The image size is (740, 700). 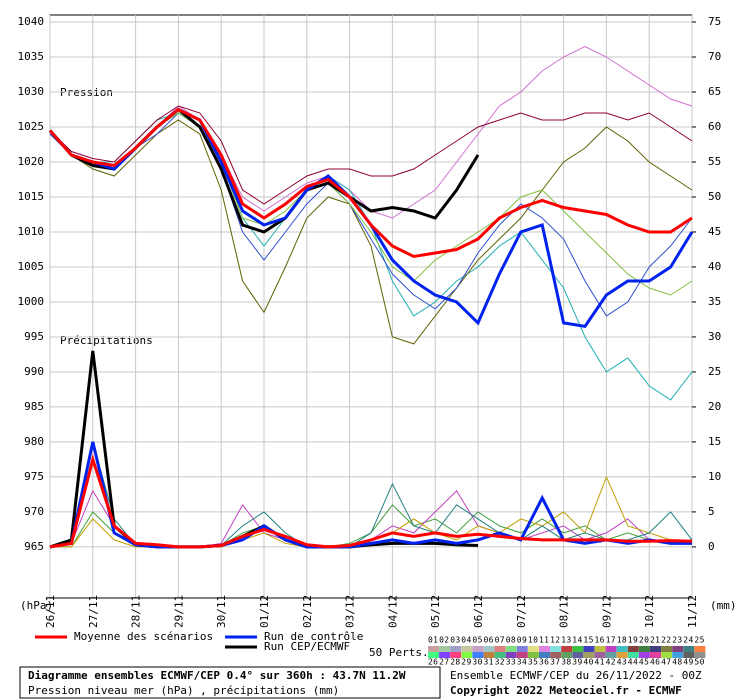 What do you see at coordinates (136, 611) in the screenshot?
I see `x-tick-label: 28/11` at bounding box center [136, 611].